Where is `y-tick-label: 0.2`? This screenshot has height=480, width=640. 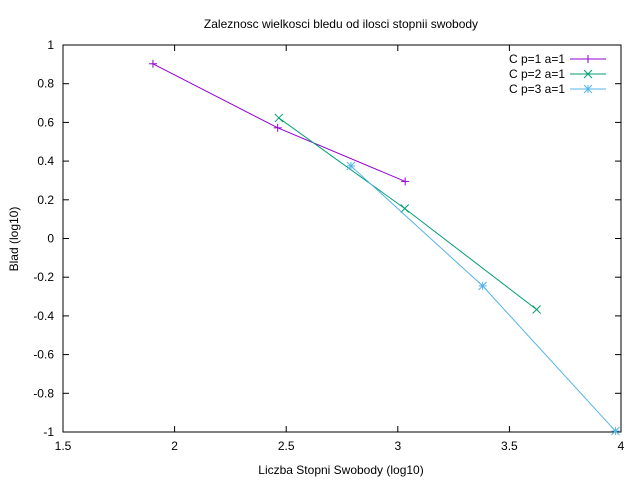 y-tick-label: 0.2 is located at coordinates (45, 200).